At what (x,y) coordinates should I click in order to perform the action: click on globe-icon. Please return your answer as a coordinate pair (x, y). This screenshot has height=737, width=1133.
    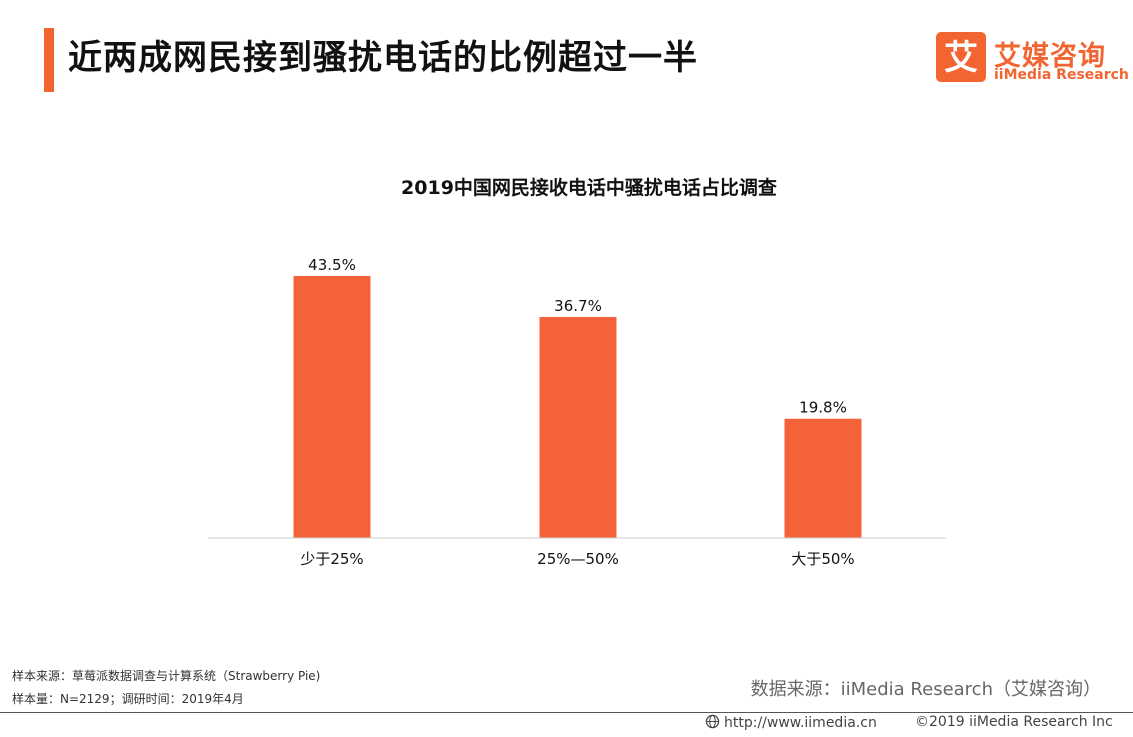
    Looking at the image, I should click on (712, 723).